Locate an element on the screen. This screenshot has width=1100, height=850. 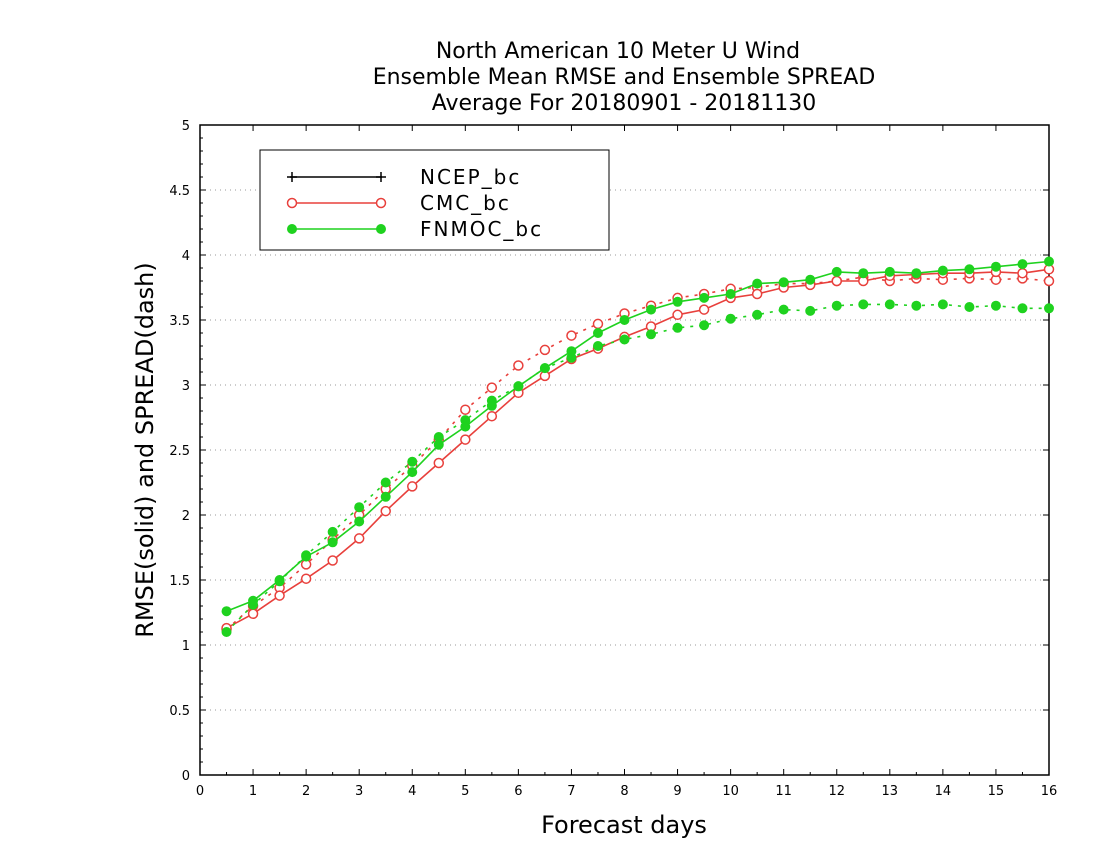
x-axis-label: Forecast days is located at coordinates (624, 825).